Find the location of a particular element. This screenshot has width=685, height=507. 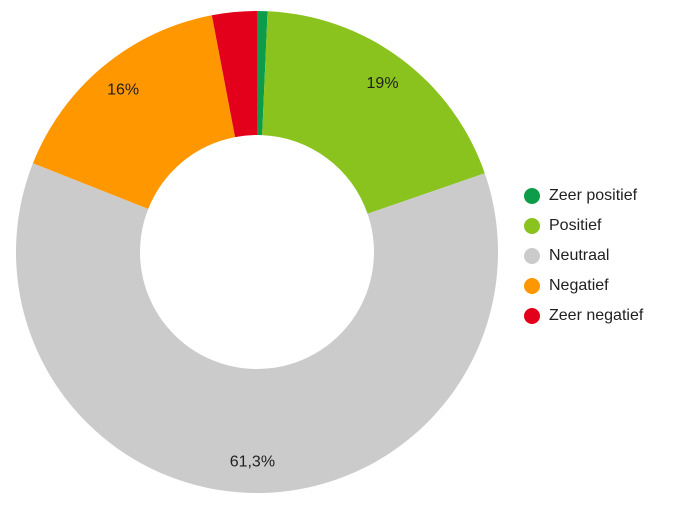

legend-swatch-positief-icon is located at coordinates (532, 226).